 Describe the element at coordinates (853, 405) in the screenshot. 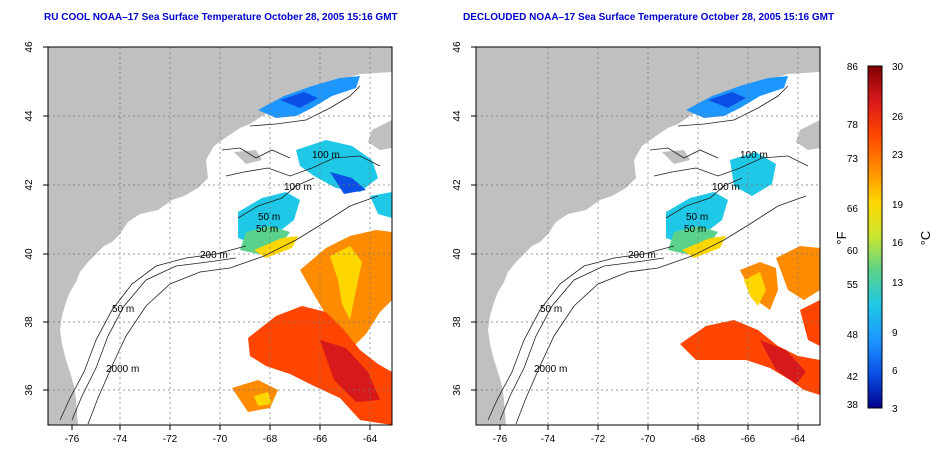

I see `fahrenheit-tick: 38` at that location.